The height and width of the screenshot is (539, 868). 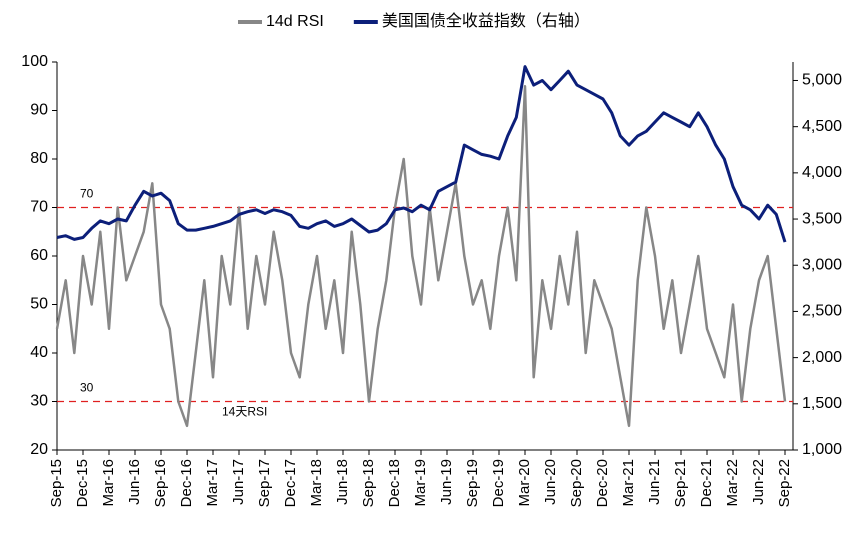 I want to click on x-tick-label: Dec-18, so click(x=394, y=483).